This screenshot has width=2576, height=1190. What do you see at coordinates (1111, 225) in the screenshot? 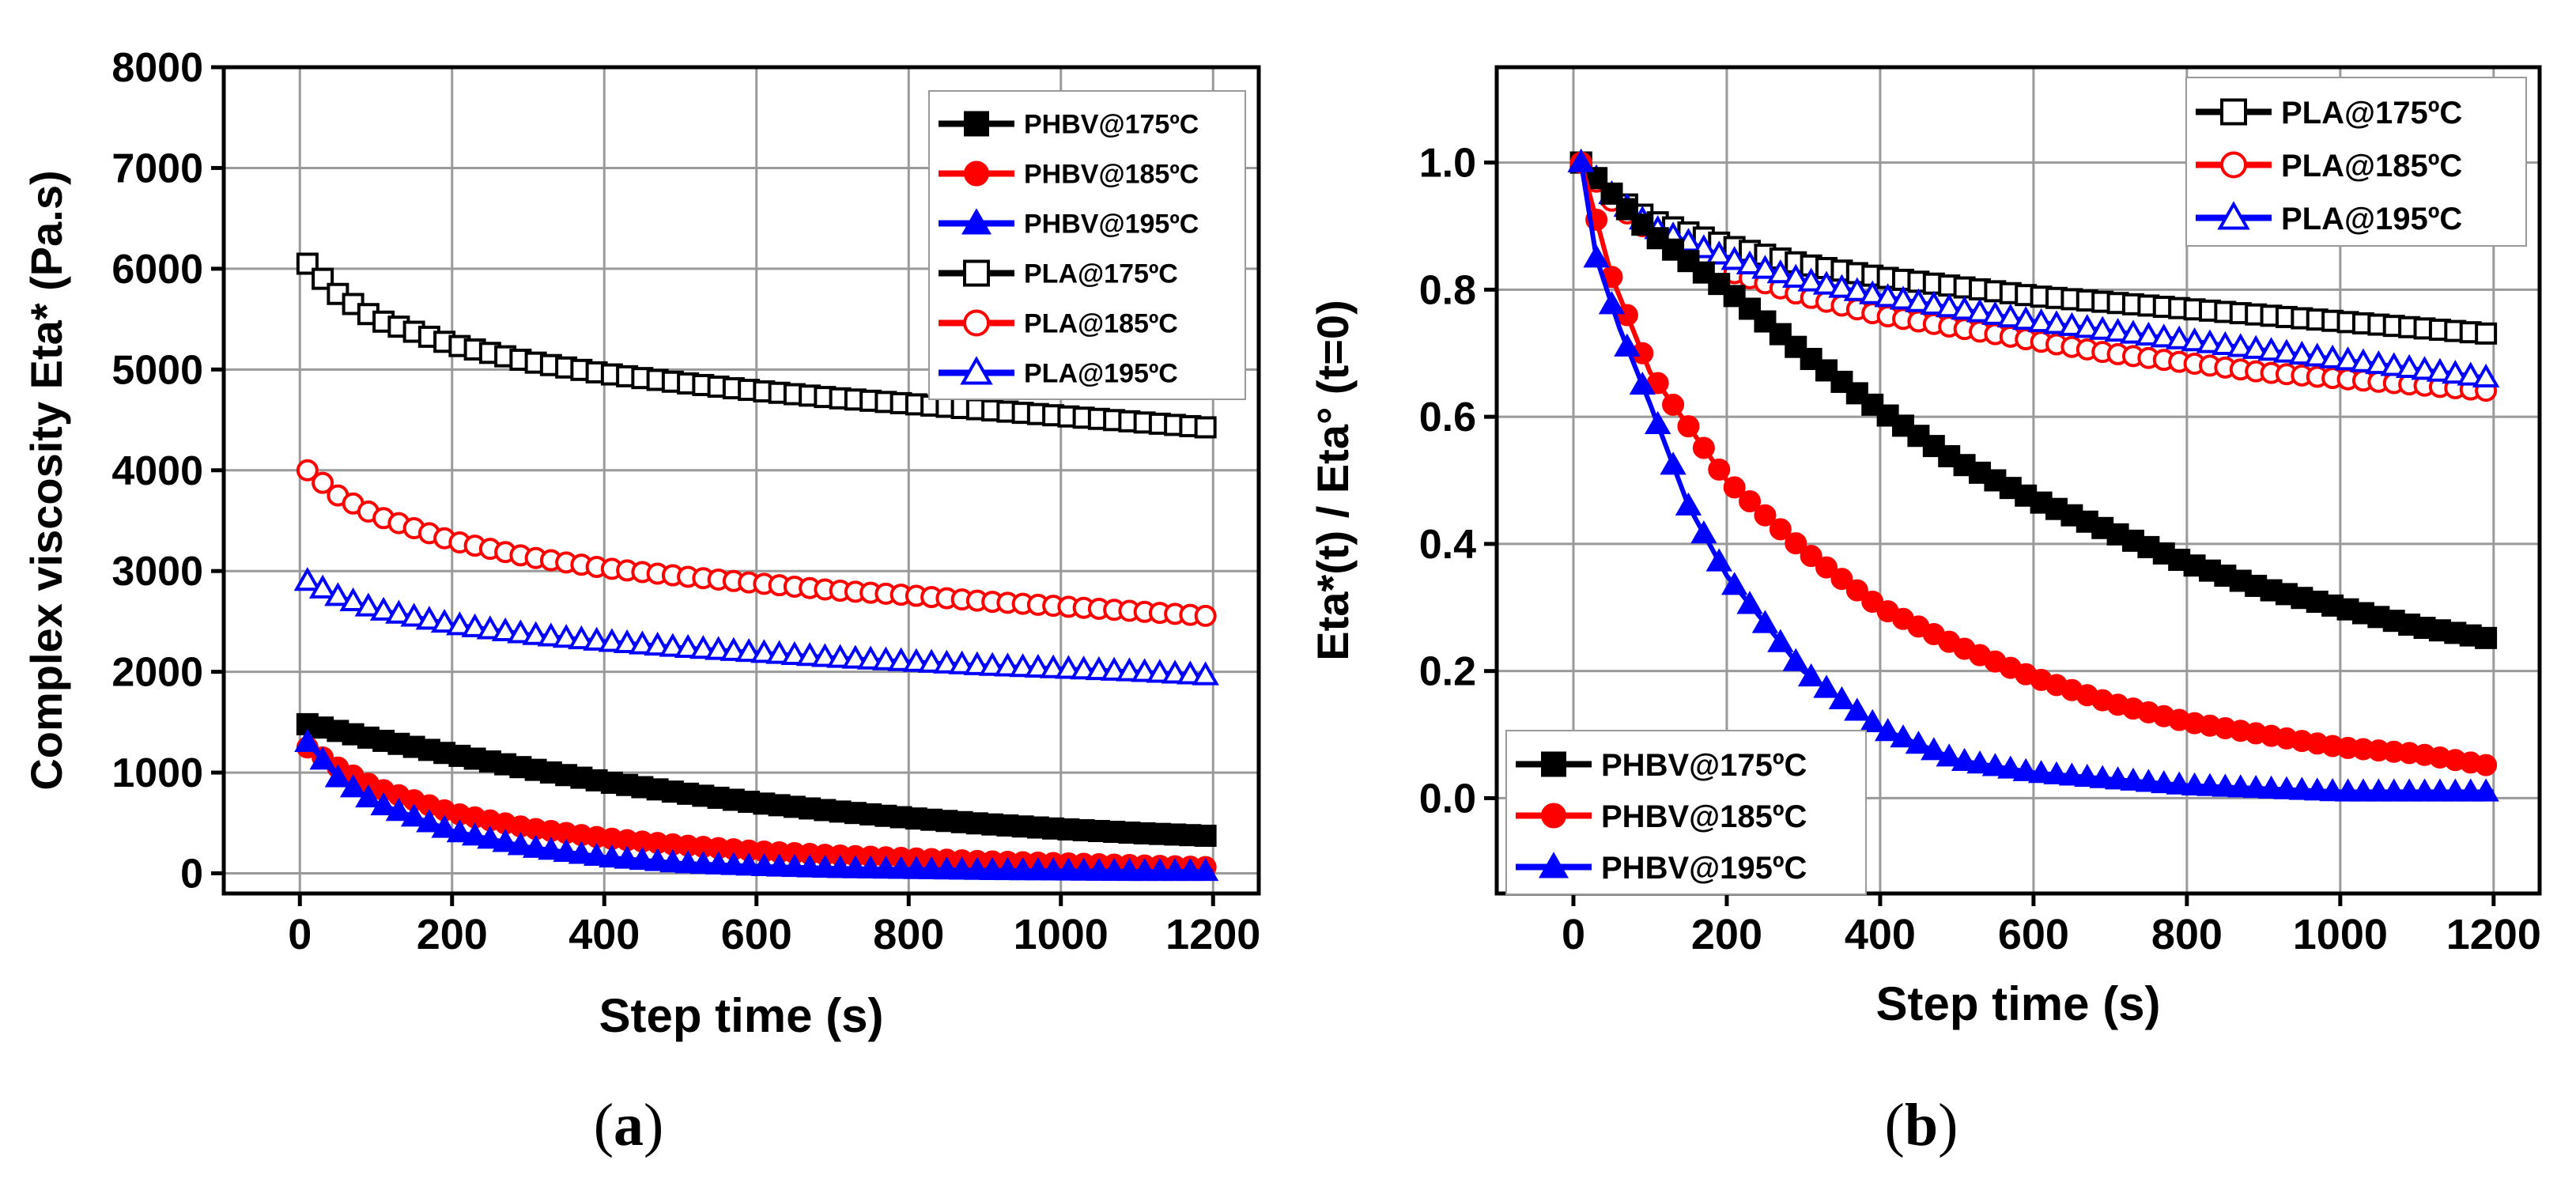
I see `legend-label: PHBV@195ºC` at bounding box center [1111, 225].